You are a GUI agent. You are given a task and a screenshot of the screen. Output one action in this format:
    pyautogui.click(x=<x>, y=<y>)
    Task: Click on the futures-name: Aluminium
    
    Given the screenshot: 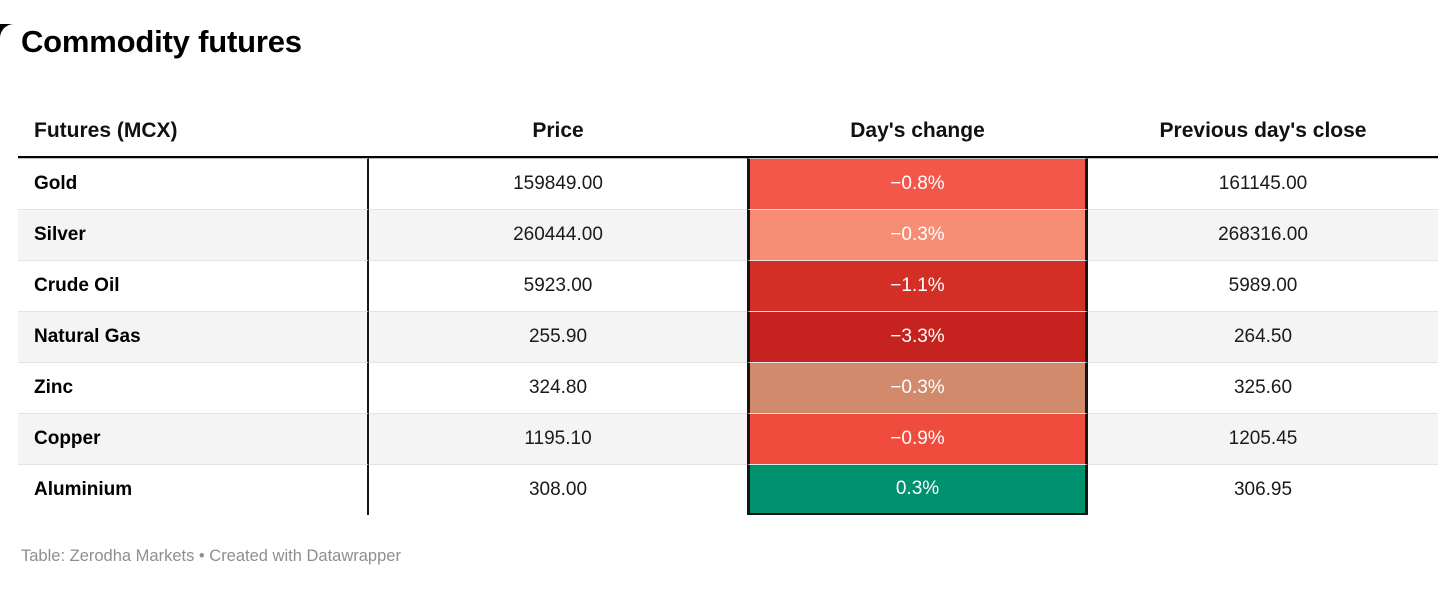 What is the action you would take?
    pyautogui.click(x=193, y=489)
    